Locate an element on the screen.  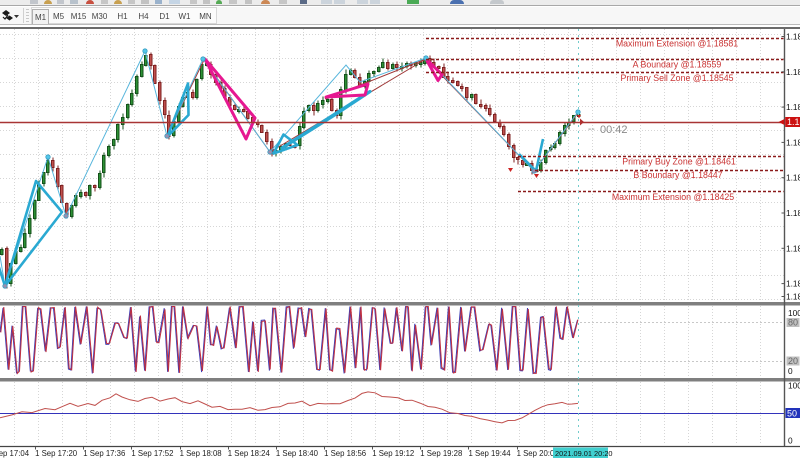
svg-text: B Boundary @1.18447 is located at coordinates (677, 175).